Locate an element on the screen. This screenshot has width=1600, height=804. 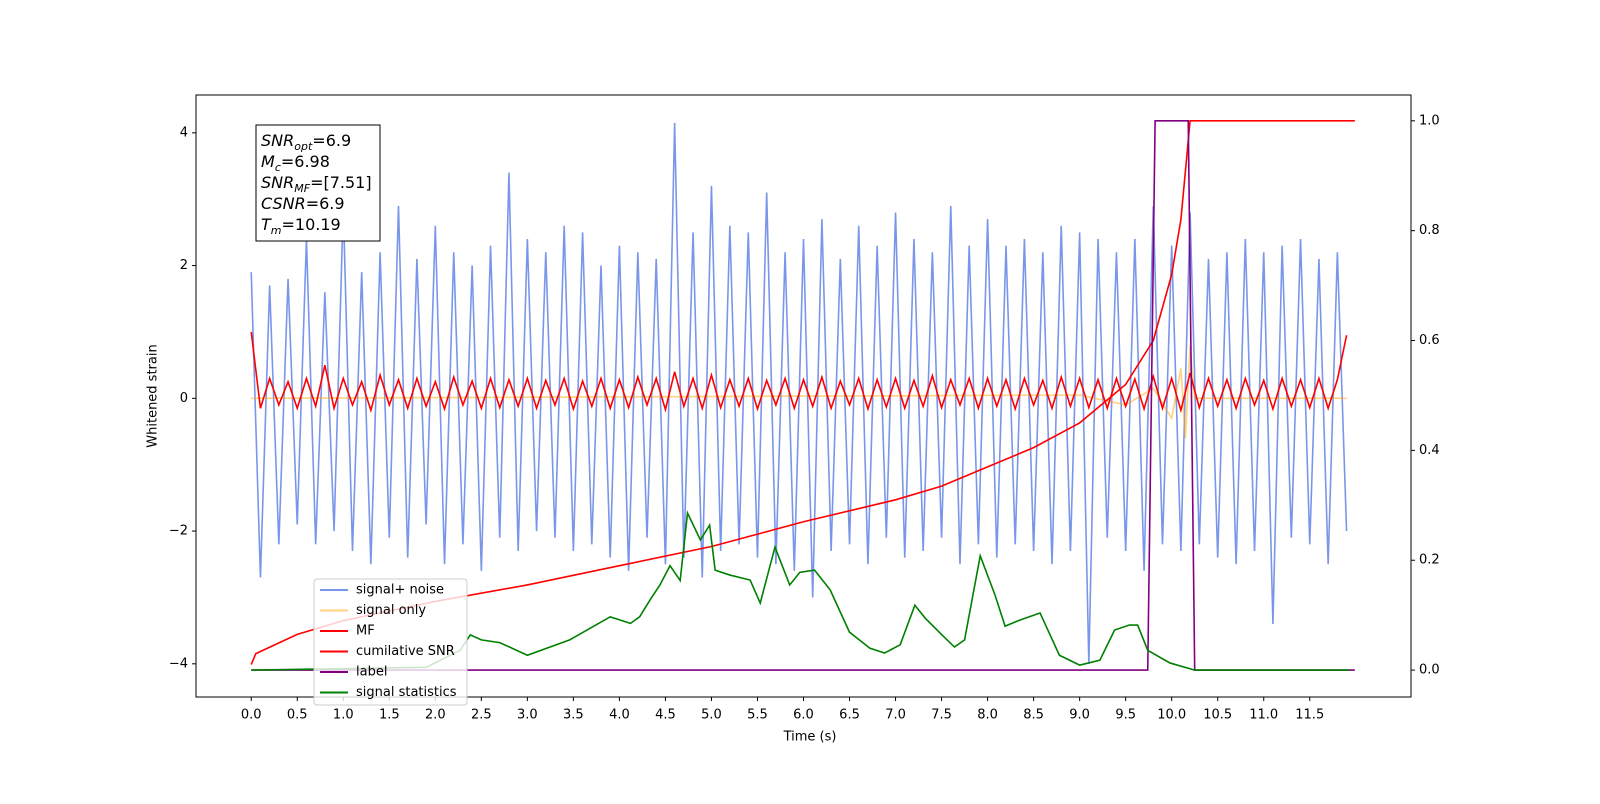
x-tick-label: 1.5 is located at coordinates (389, 715).